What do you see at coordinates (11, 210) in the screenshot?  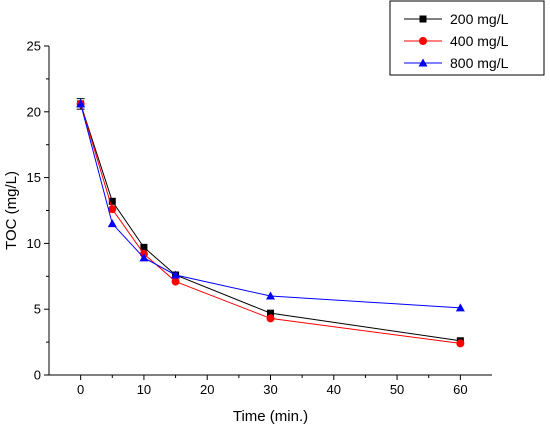 I see `y-axis-title: TOC (mg/L)` at bounding box center [11, 210].